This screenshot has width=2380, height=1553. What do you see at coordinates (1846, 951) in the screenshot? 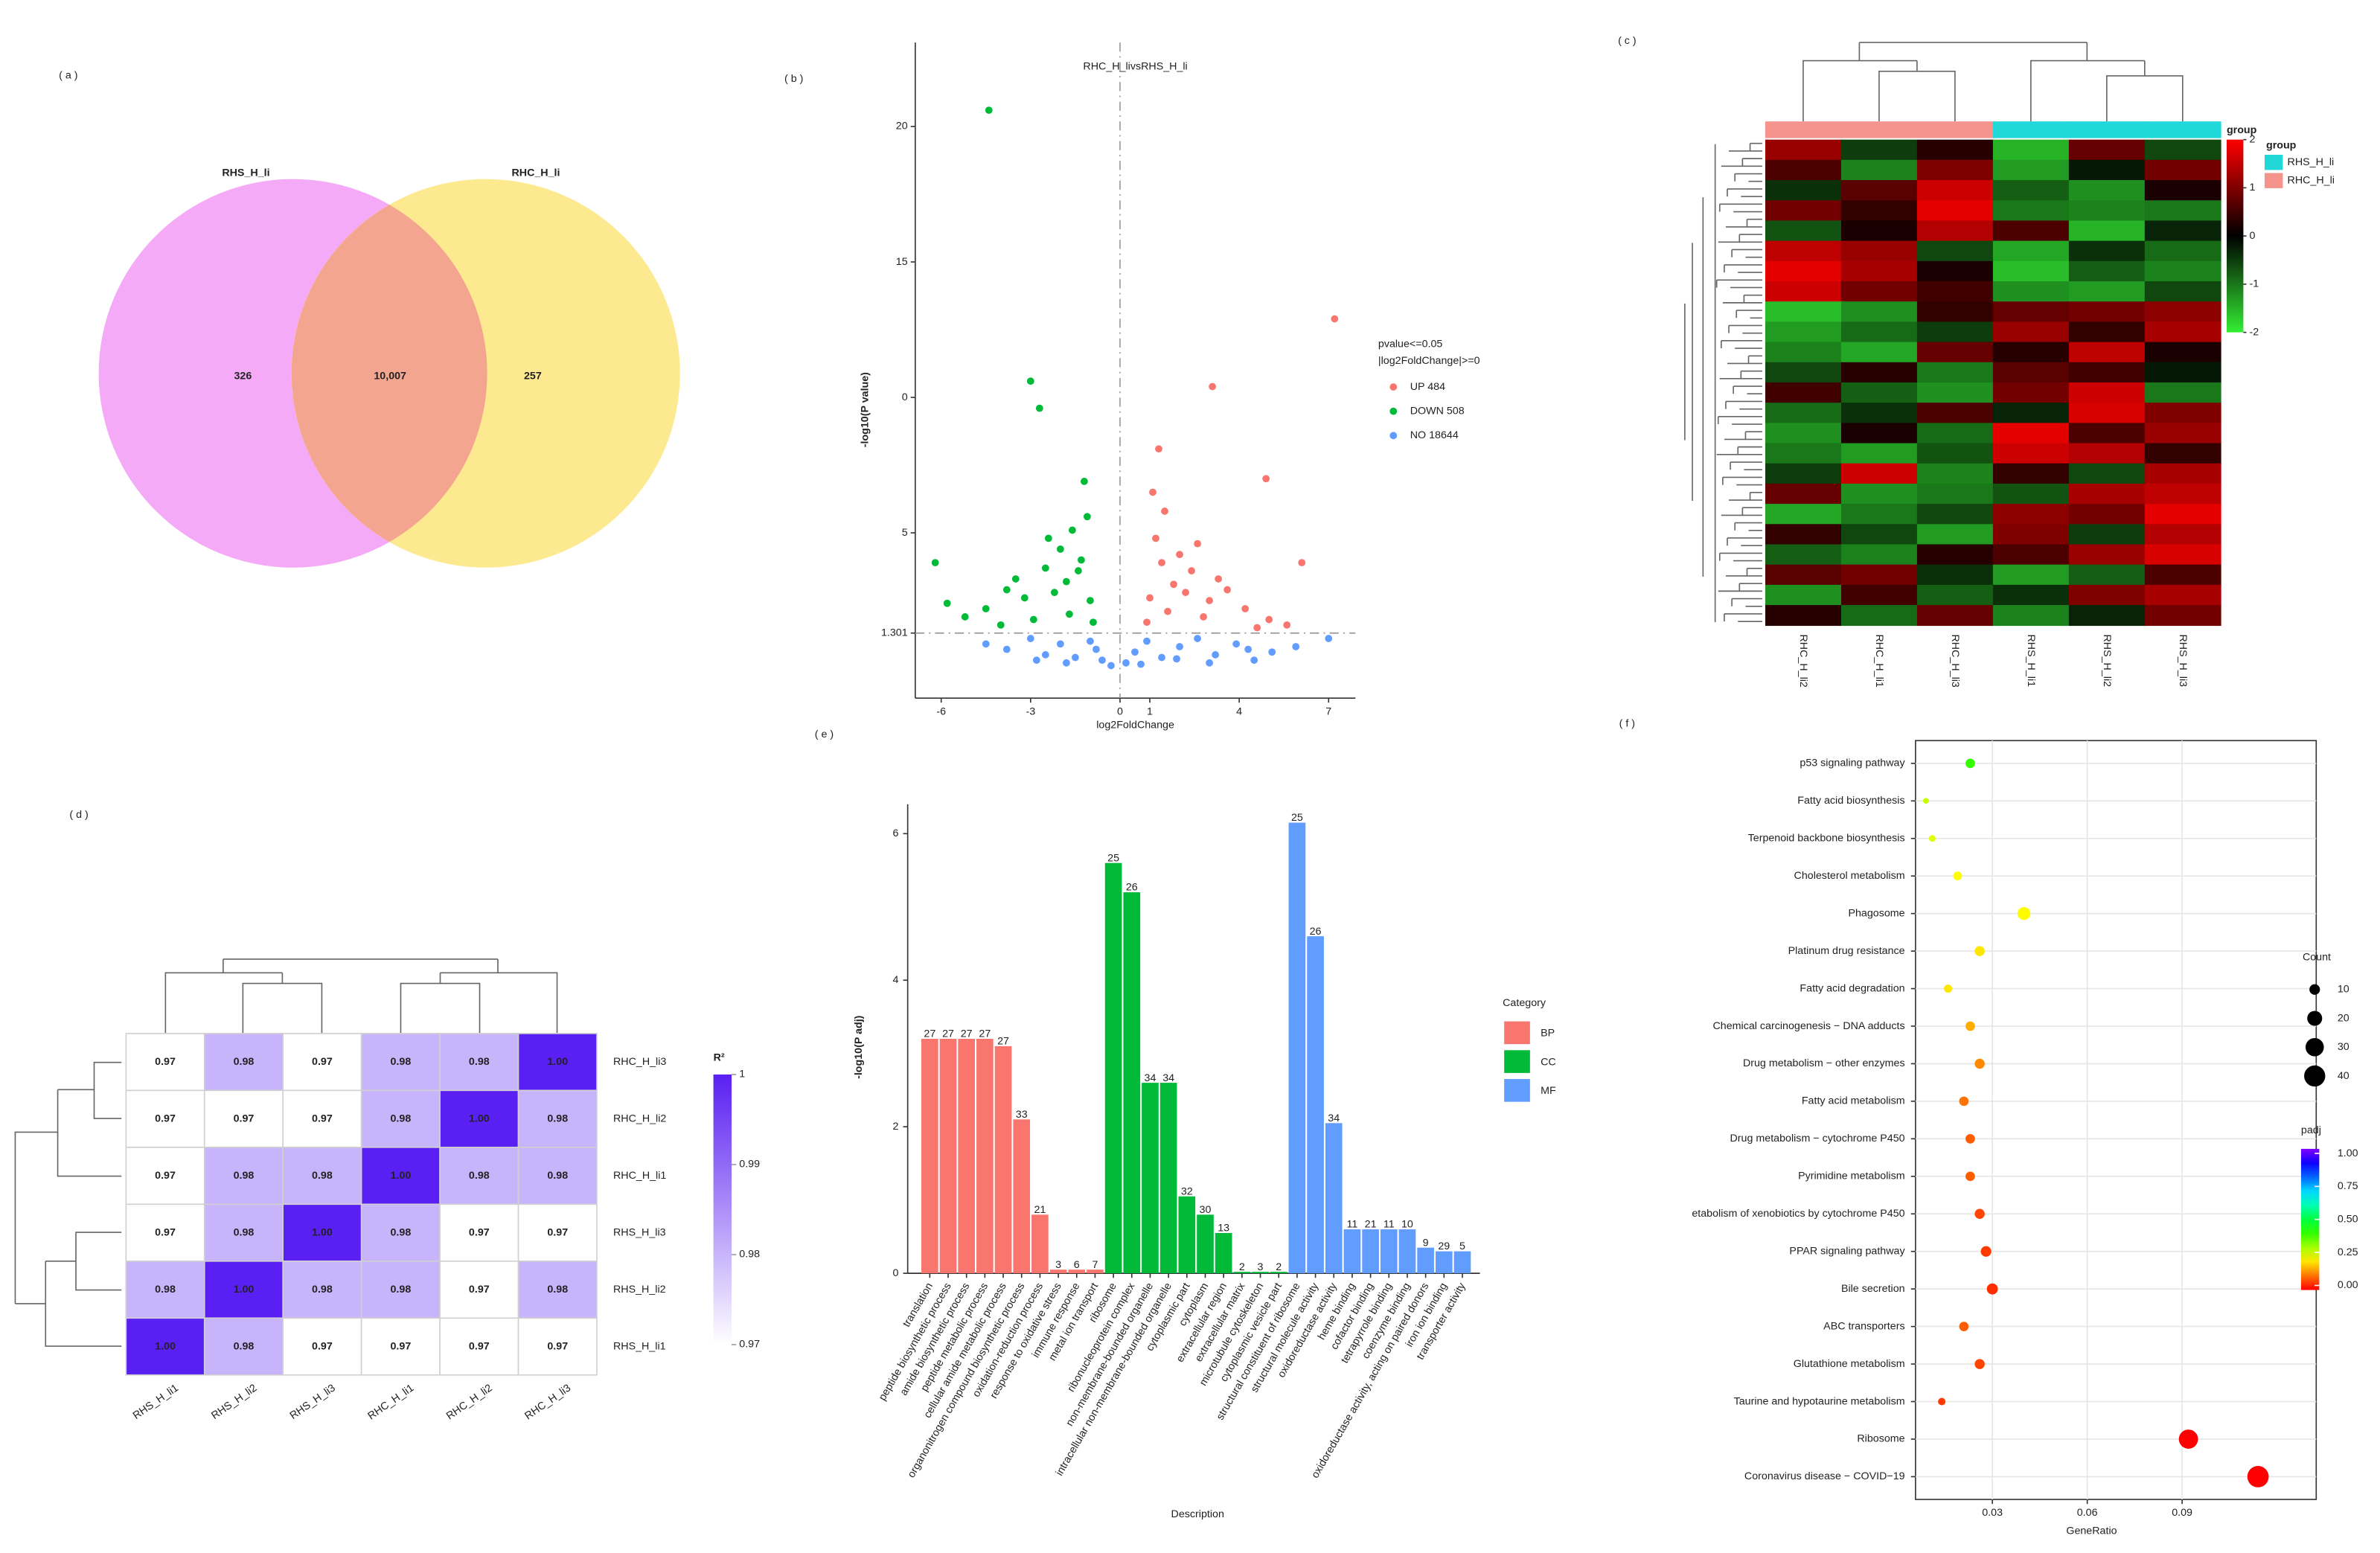
I see `y-tick-label: Platinum drug resistance` at bounding box center [1846, 951].